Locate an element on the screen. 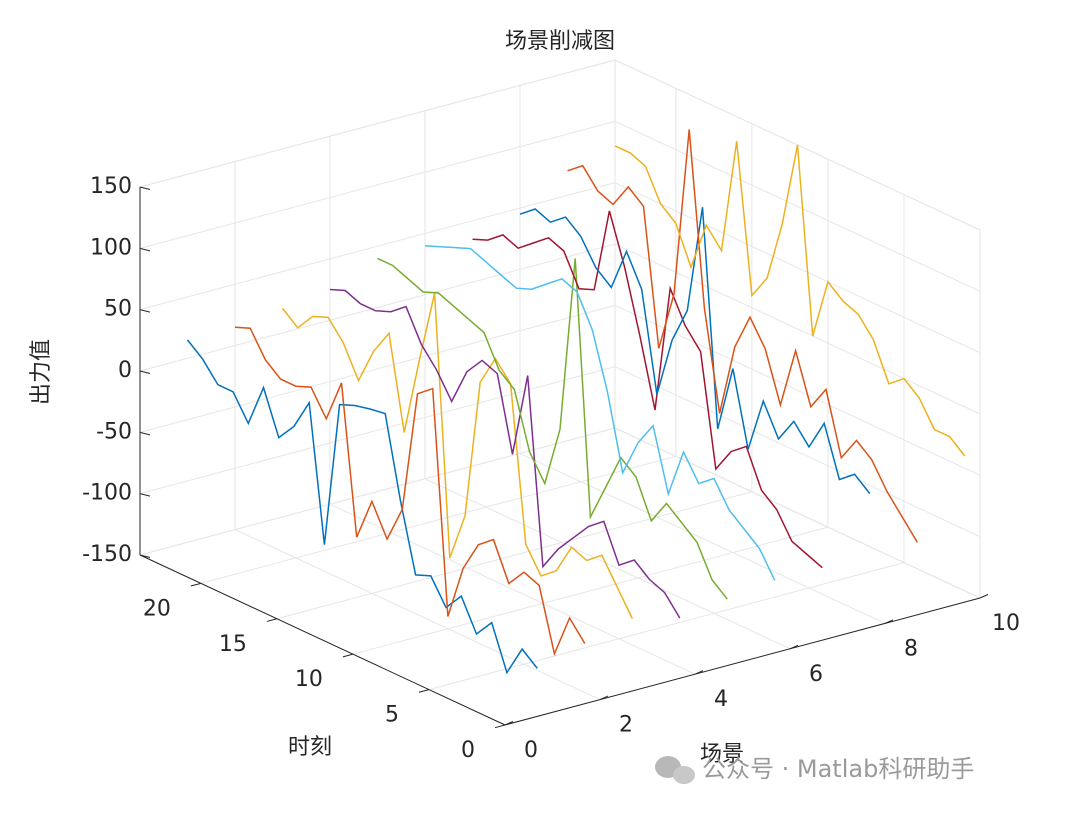 This screenshot has height=813, width=1080. z-axis-label: 出力值 is located at coordinates (41, 372).